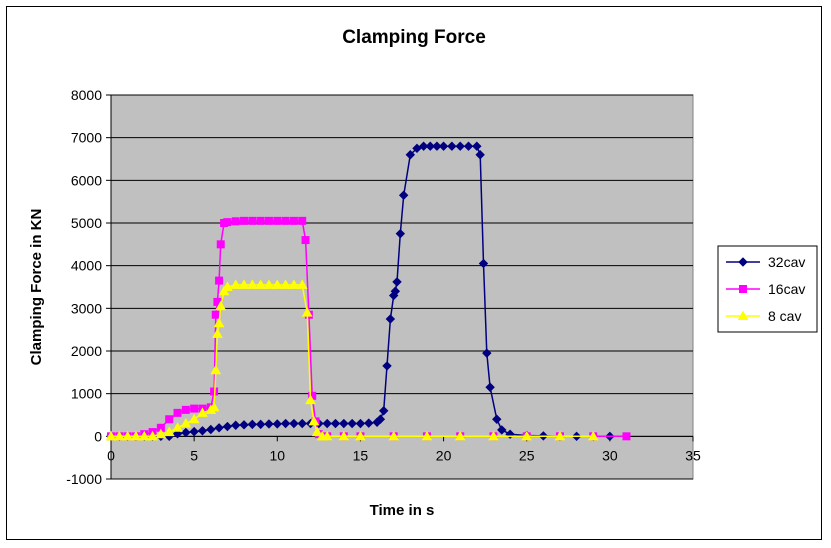 The height and width of the screenshot is (548, 831). I want to click on x-tick-labels: 0 5 10 15 20 25 30 35, so click(404, 455).